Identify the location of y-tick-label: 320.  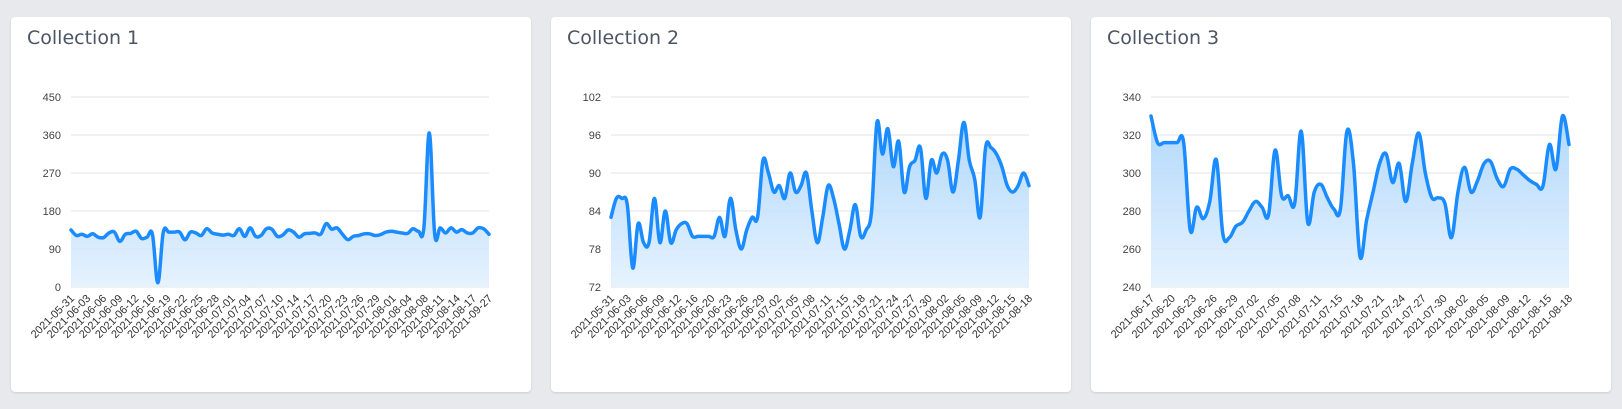
(1132, 136).